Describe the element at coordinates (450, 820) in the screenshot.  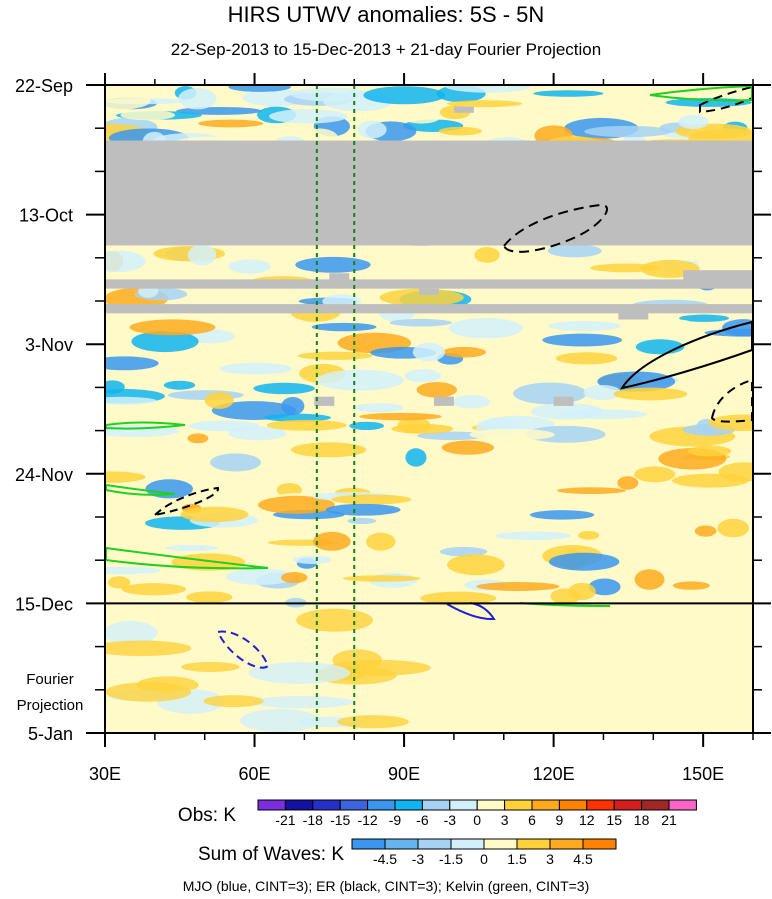
I see `colorbar-level: -3` at that location.